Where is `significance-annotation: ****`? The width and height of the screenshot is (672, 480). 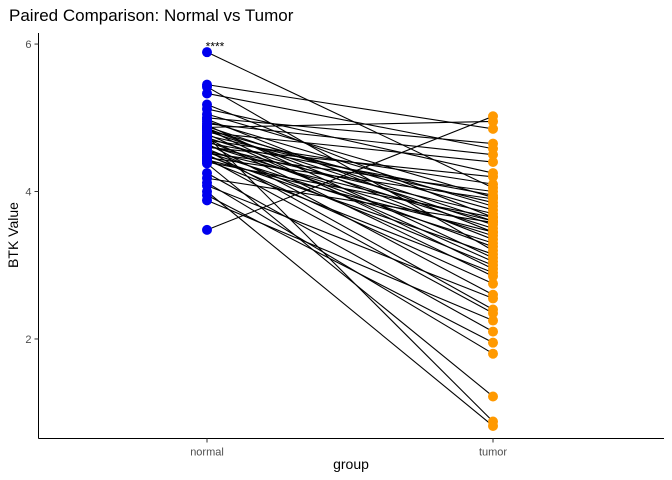
significance-annotation: **** is located at coordinates (215, 46).